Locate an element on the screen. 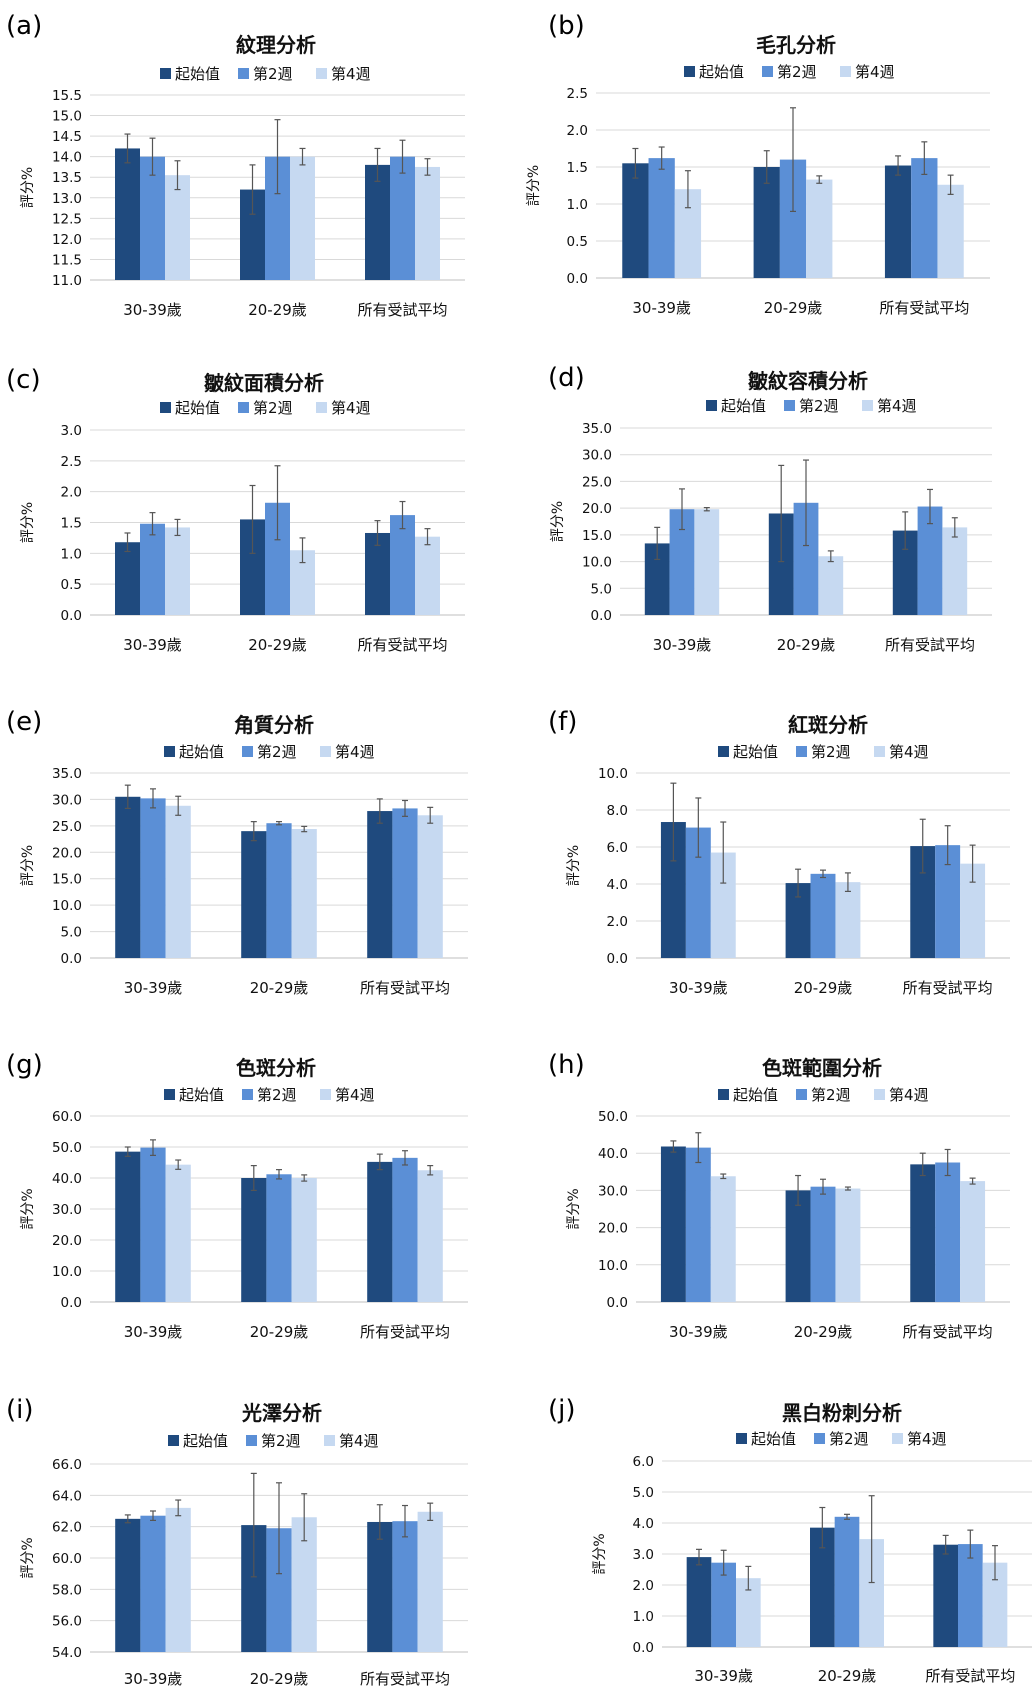  y-tick-label: 2.5 is located at coordinates (71, 462).